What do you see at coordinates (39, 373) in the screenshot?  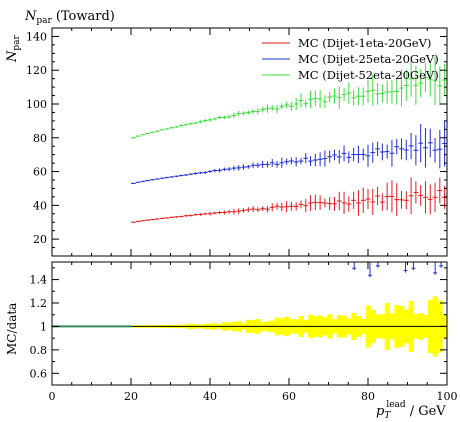 I see `ratio-y-tick-label: 0.6` at bounding box center [39, 373].